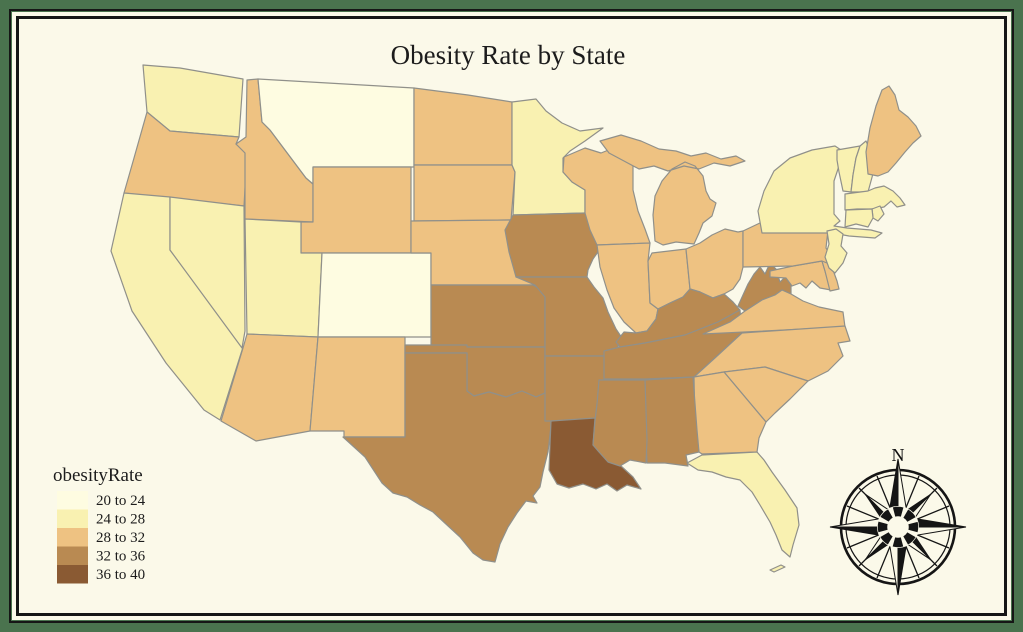 The width and height of the screenshot is (1023, 632). Describe the element at coordinates (672, 421) in the screenshot. I see `state-alabama` at that location.